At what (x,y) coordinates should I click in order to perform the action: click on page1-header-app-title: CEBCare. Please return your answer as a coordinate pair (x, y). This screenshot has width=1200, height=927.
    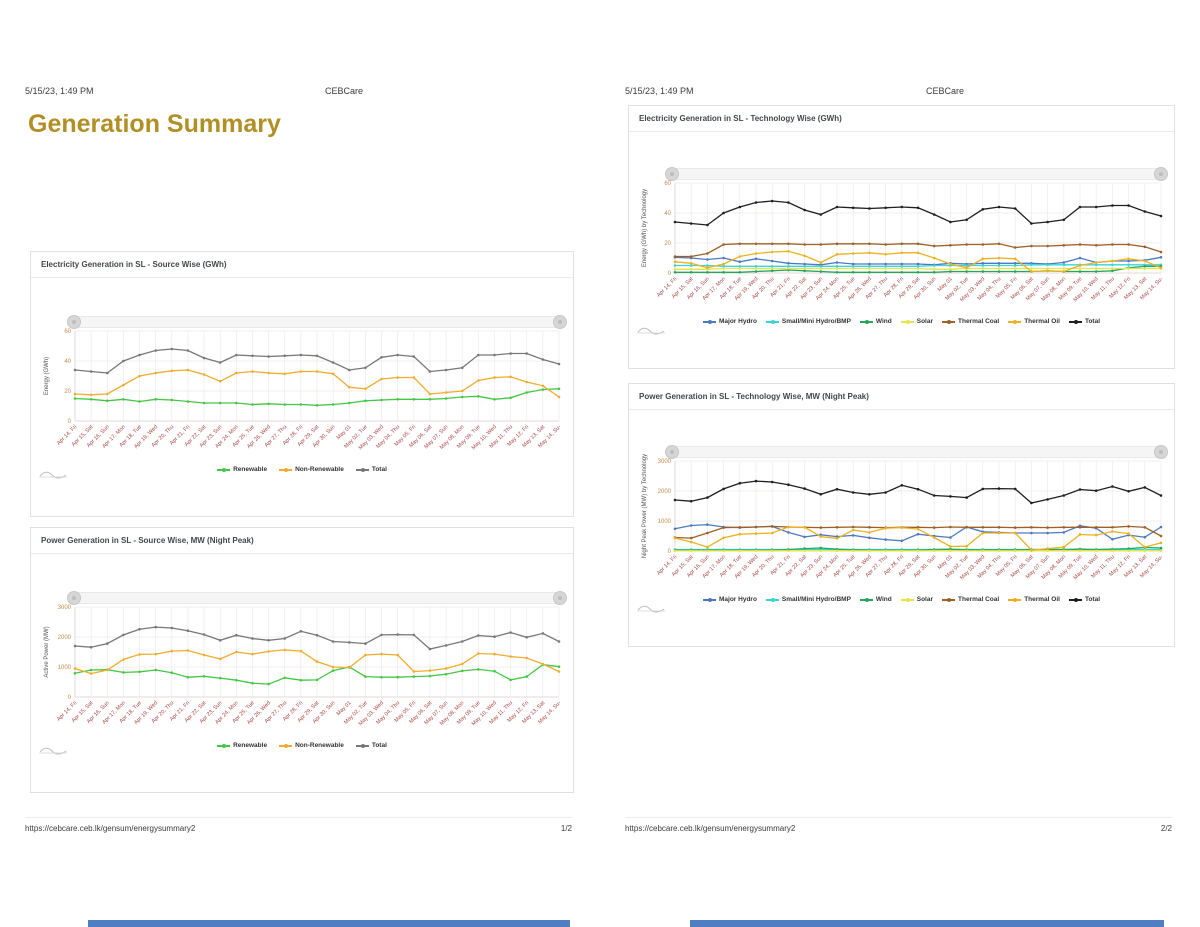
    Looking at the image, I should click on (344, 91).